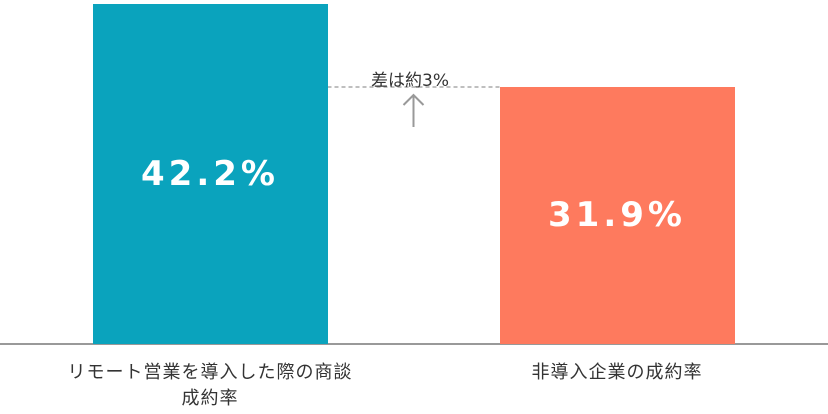 This screenshot has height=414, width=828. What do you see at coordinates (410, 81) in the screenshot?
I see `annotation: 差は約3%` at bounding box center [410, 81].